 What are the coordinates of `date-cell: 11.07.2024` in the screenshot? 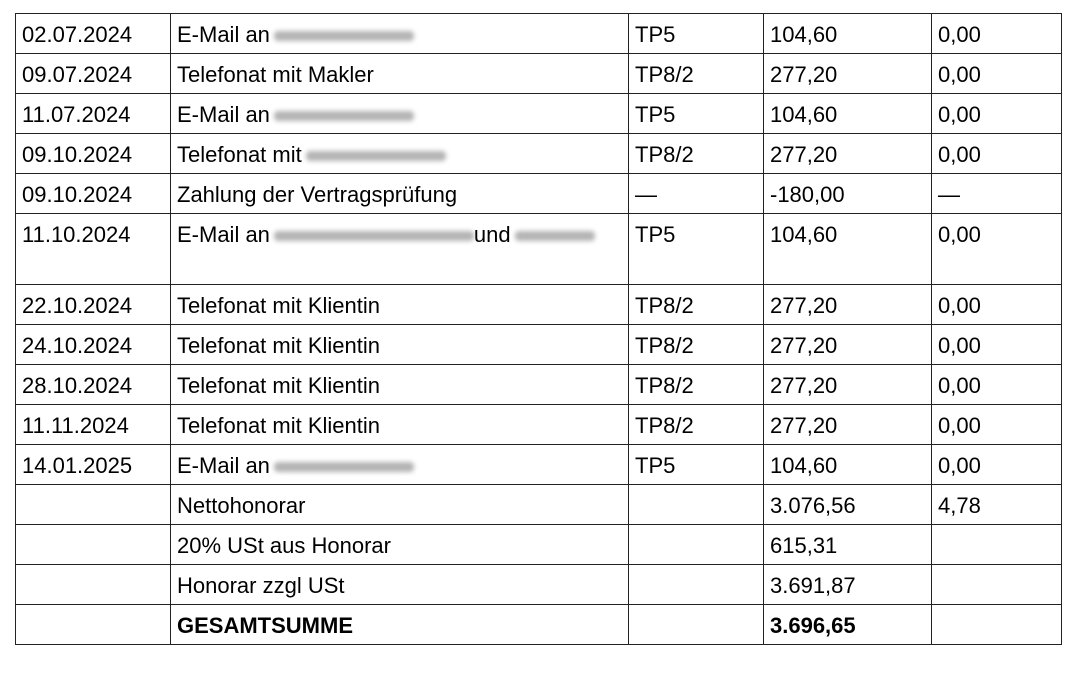 It's located at (93, 113).